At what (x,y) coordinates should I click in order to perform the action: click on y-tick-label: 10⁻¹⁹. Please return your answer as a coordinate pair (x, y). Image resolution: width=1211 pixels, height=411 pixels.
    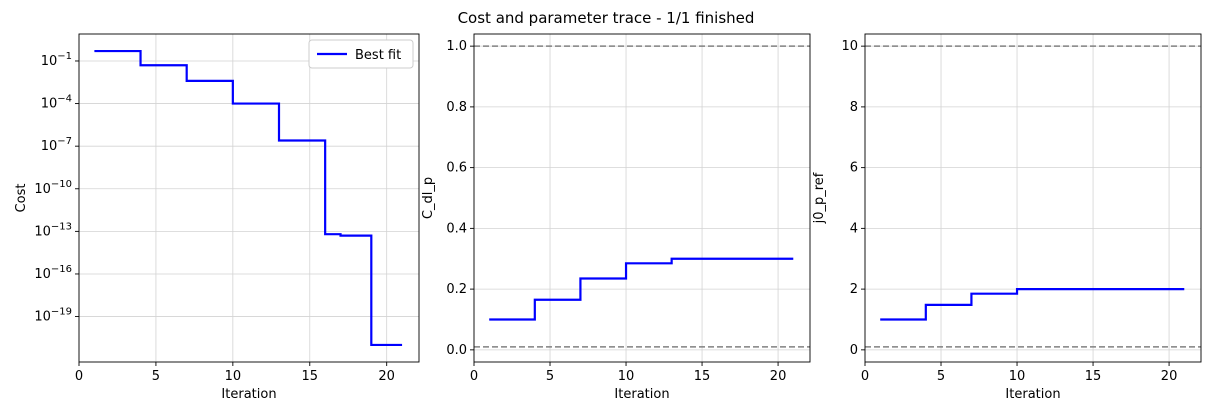
    Looking at the image, I should click on (53, 316).